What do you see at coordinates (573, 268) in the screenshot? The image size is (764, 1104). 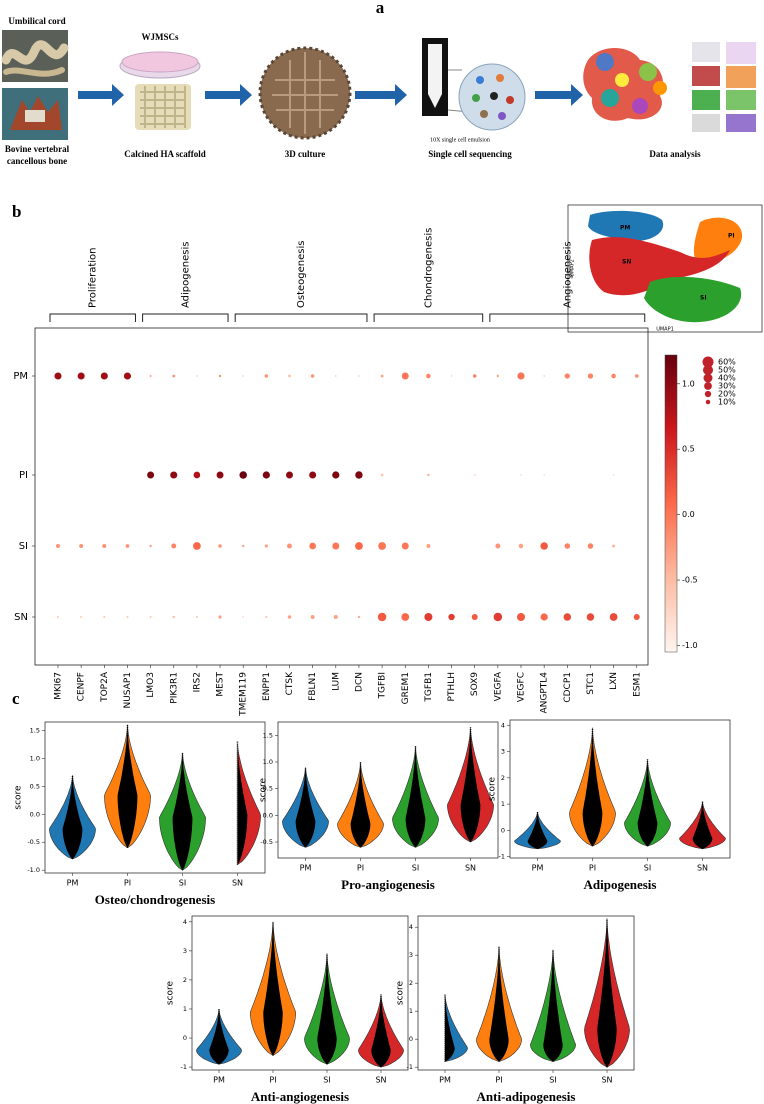 I see `axis-label: UMAP2` at bounding box center [573, 268].